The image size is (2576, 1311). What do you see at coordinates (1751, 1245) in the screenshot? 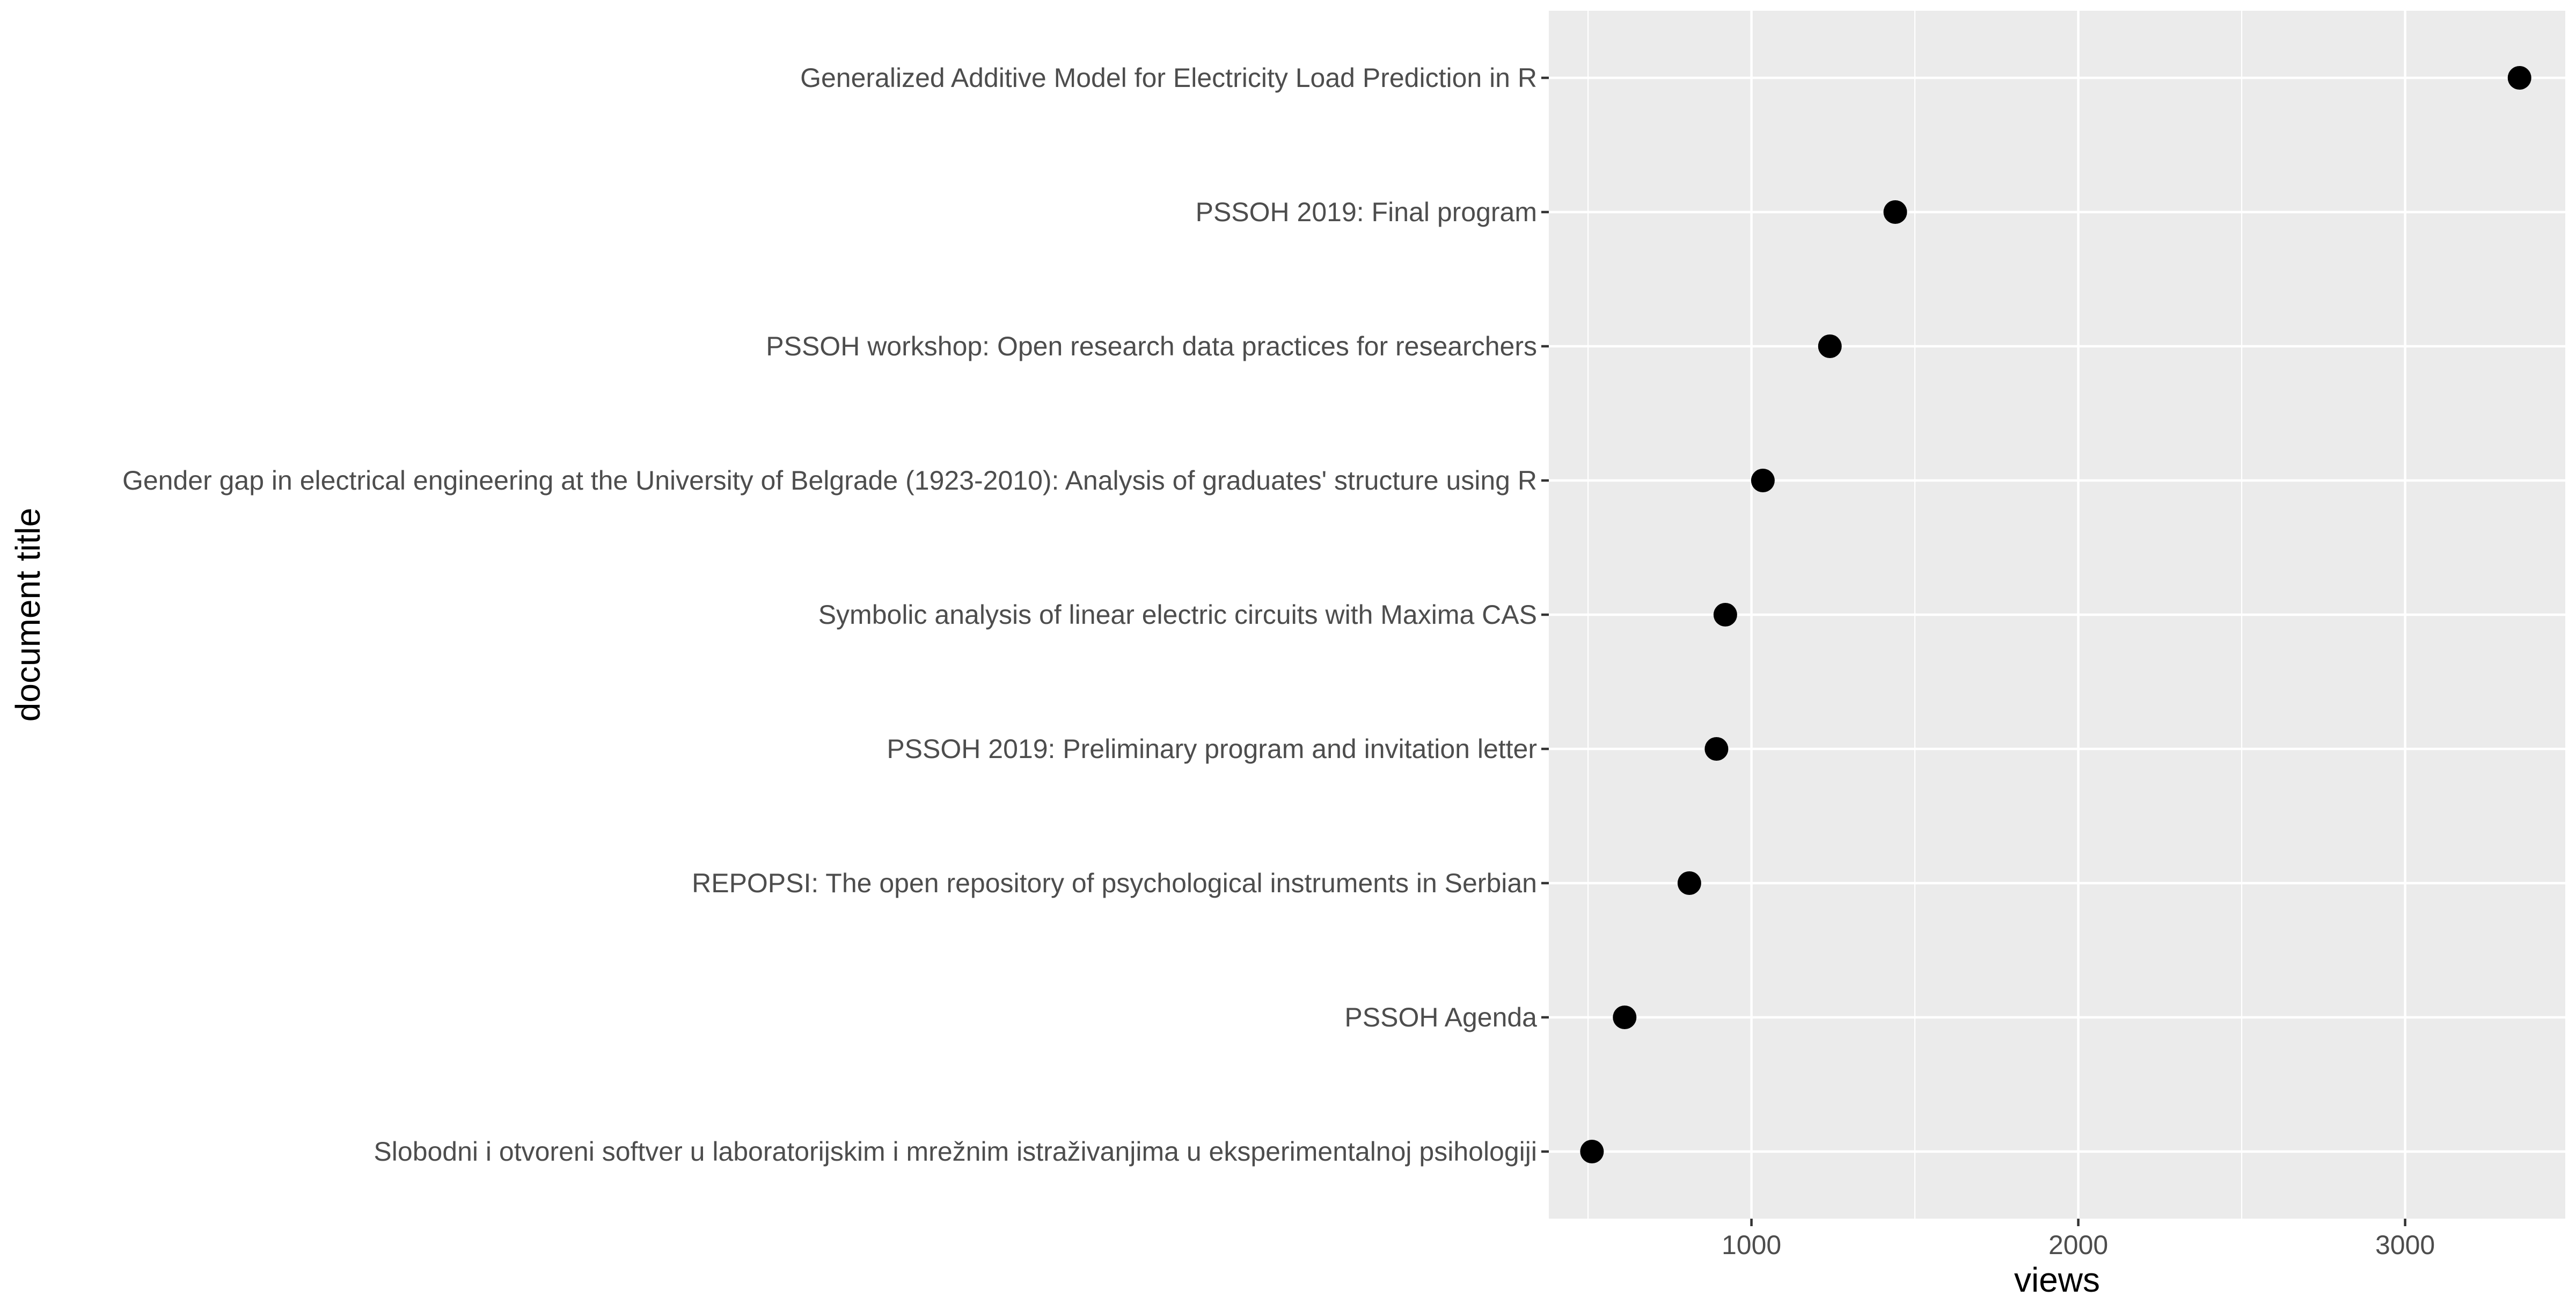
I see `x-tick-label: 1000` at bounding box center [1751, 1245].